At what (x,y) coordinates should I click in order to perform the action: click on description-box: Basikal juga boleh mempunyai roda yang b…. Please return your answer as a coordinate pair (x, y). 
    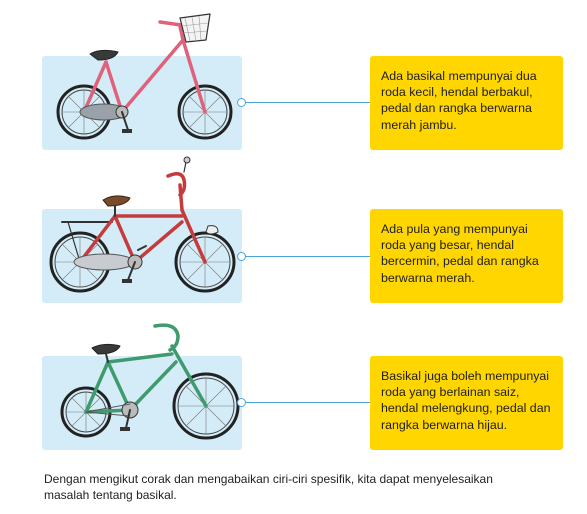
    Looking at the image, I should click on (466, 403).